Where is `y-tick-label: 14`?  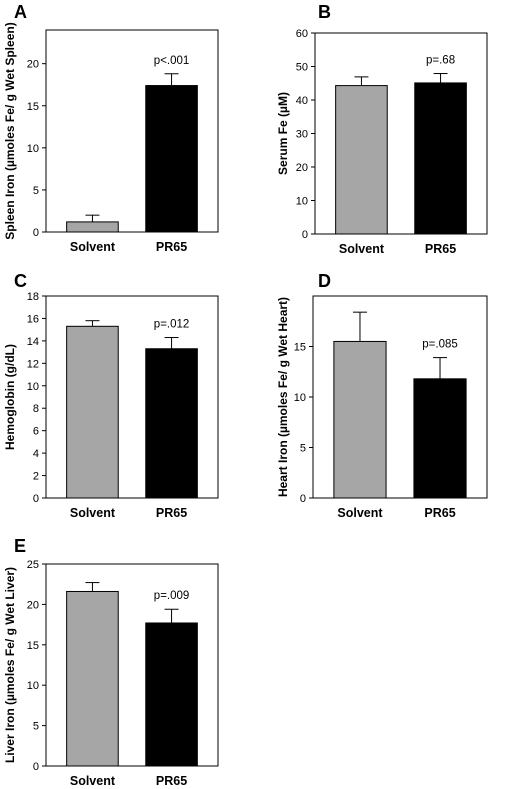
y-tick-label: 14 is located at coordinates (33, 342).